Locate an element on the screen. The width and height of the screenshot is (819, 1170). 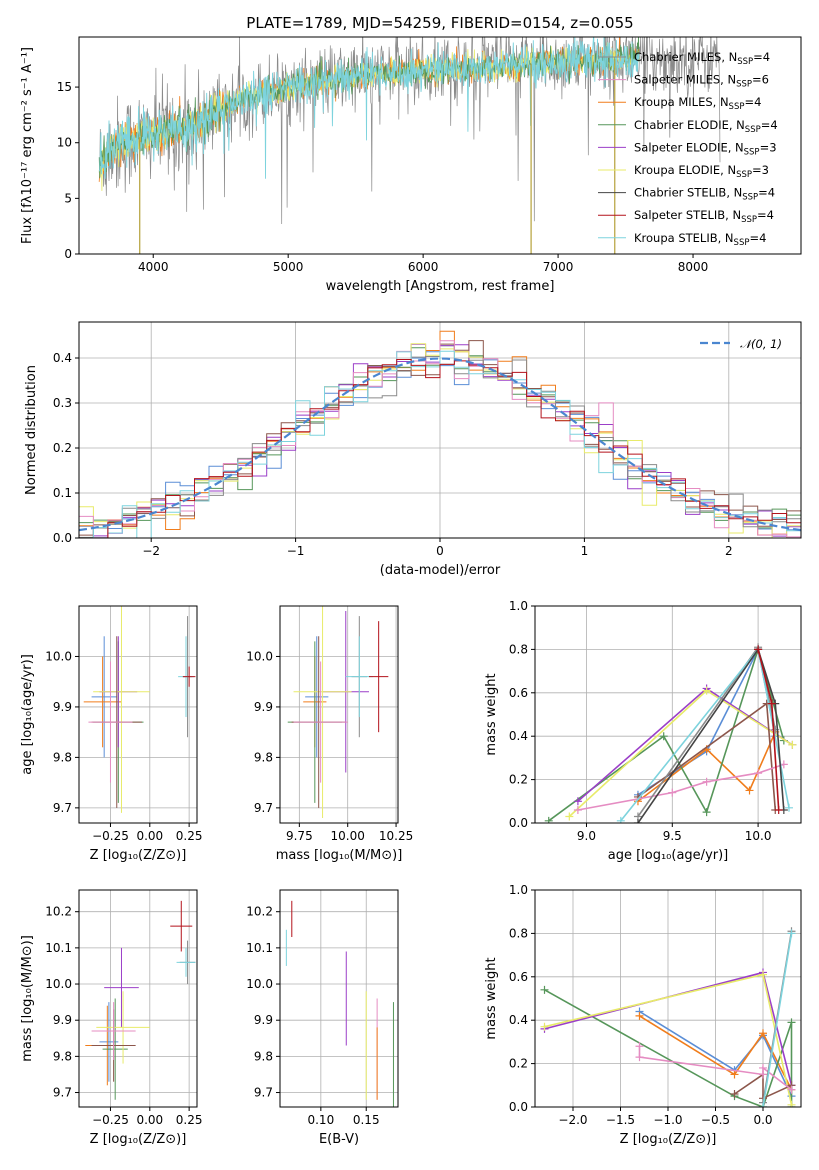
x-tick-label: 9.5 is located at coordinates (672, 836).